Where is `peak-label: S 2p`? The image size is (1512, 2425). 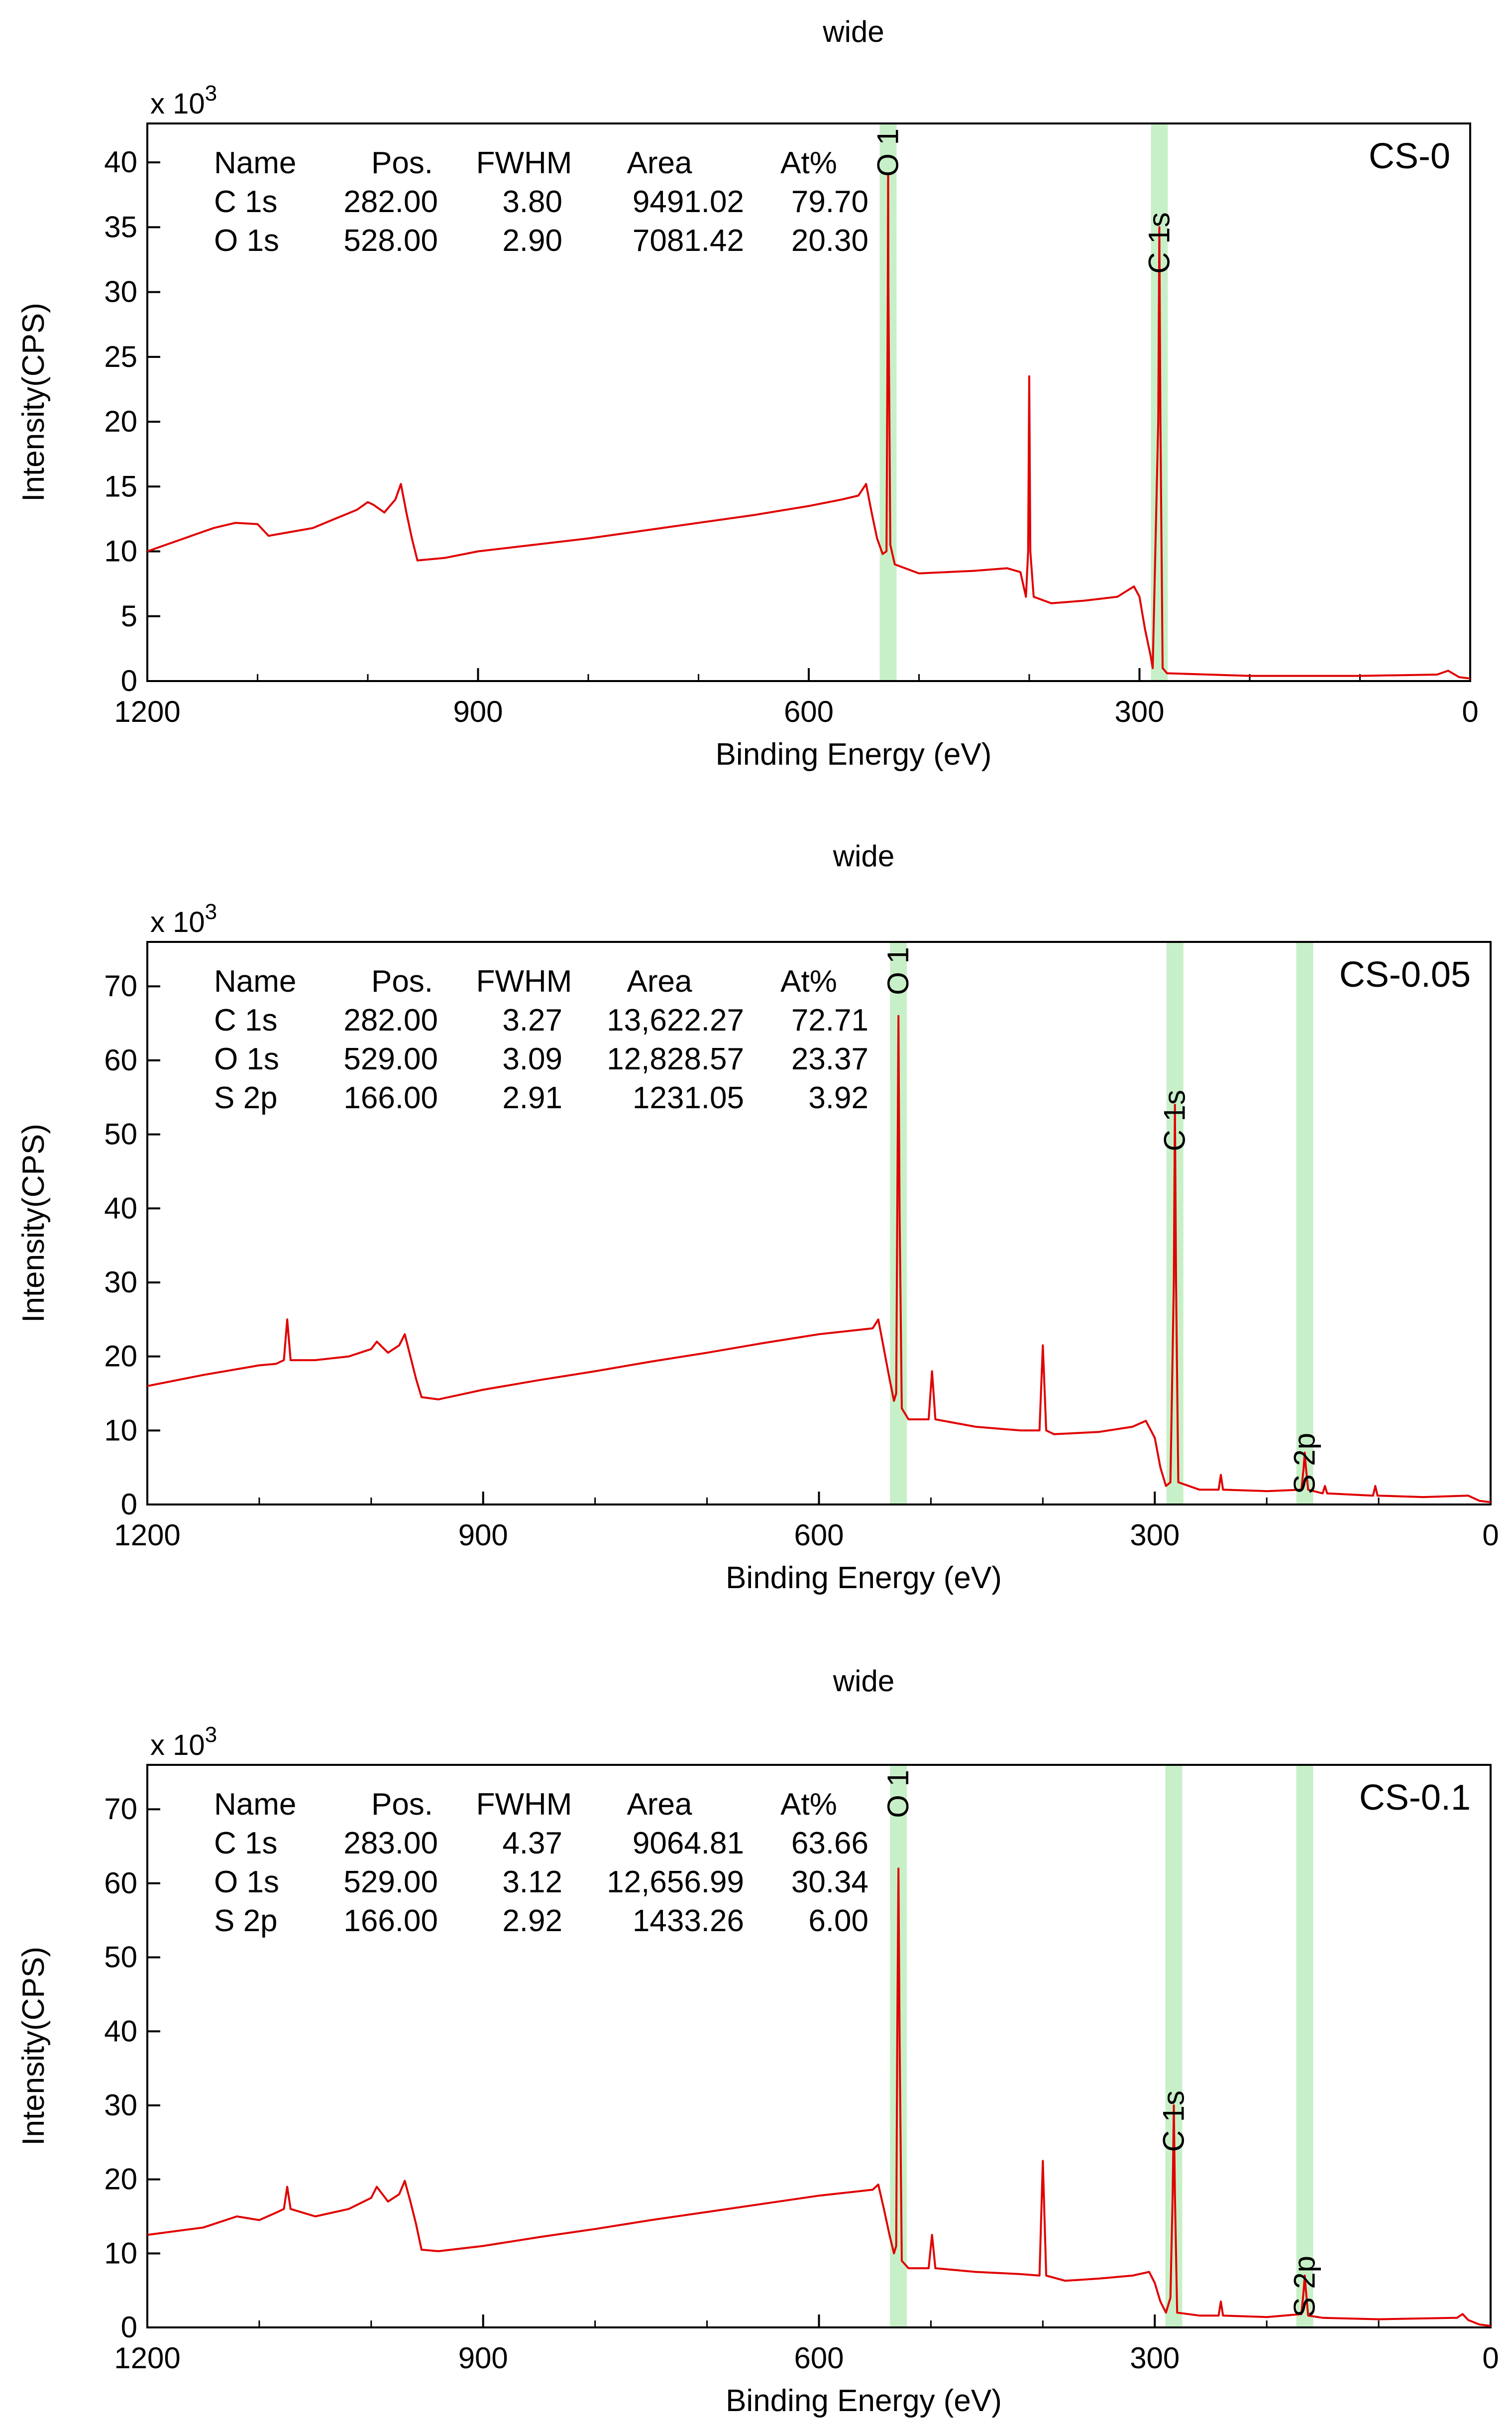 peak-label: S 2p is located at coordinates (1304, 2286).